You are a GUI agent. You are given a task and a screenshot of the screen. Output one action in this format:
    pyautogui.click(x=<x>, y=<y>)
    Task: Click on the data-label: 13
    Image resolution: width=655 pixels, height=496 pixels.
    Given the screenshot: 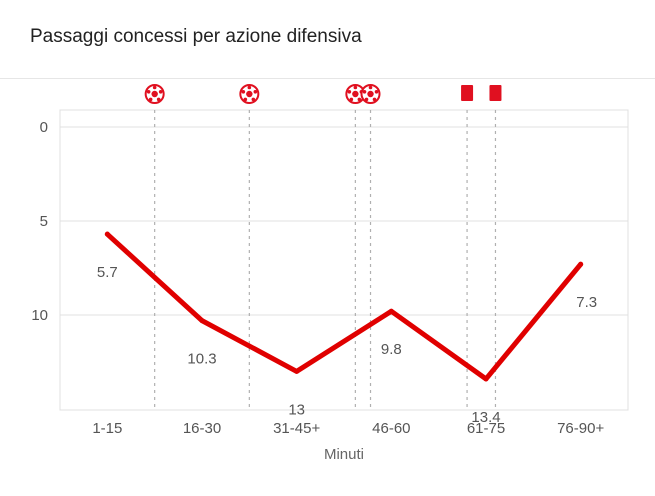 What is the action you would take?
    pyautogui.click(x=296, y=409)
    